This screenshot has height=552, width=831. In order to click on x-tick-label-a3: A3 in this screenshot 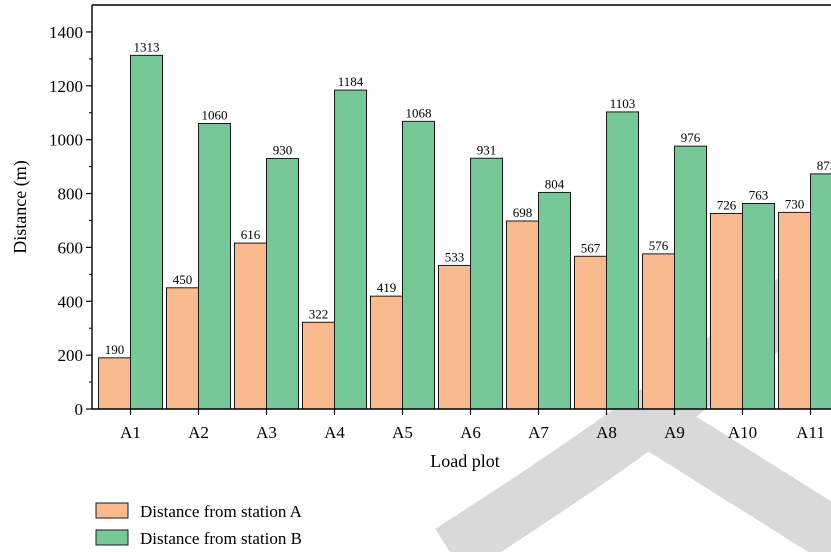, I will do `click(266, 432)`.